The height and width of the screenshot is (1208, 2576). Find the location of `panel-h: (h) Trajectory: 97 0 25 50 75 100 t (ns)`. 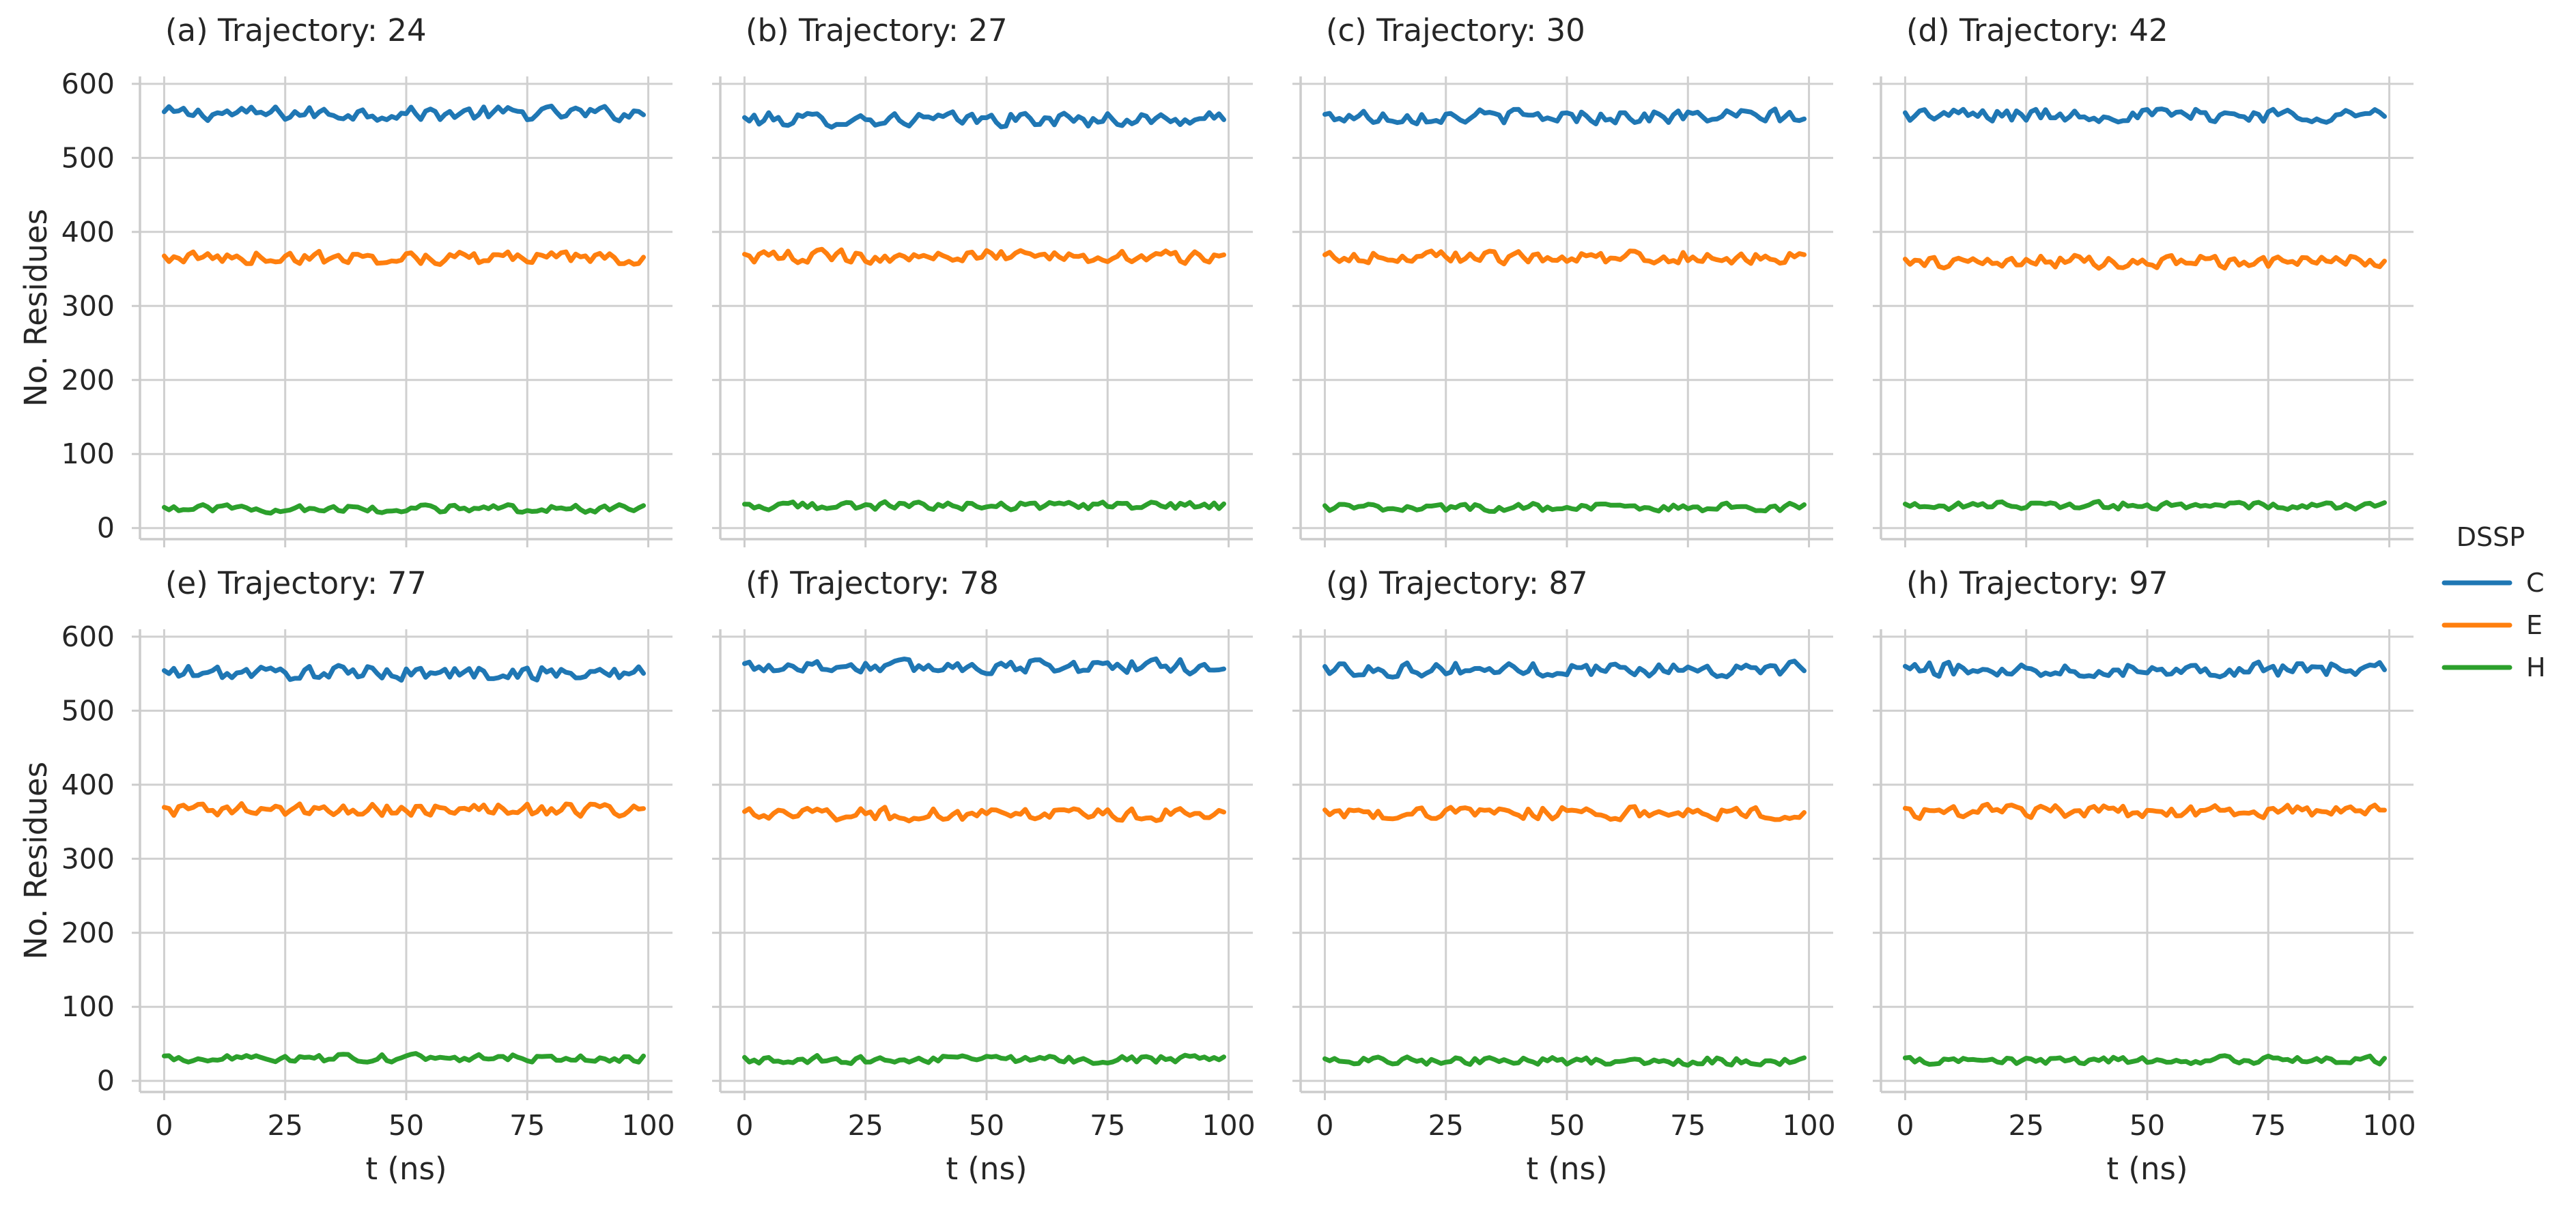

panel-h: (h) Trajectory: 97 0 25 50 75 100 t (ns) is located at coordinates (2144, 876).